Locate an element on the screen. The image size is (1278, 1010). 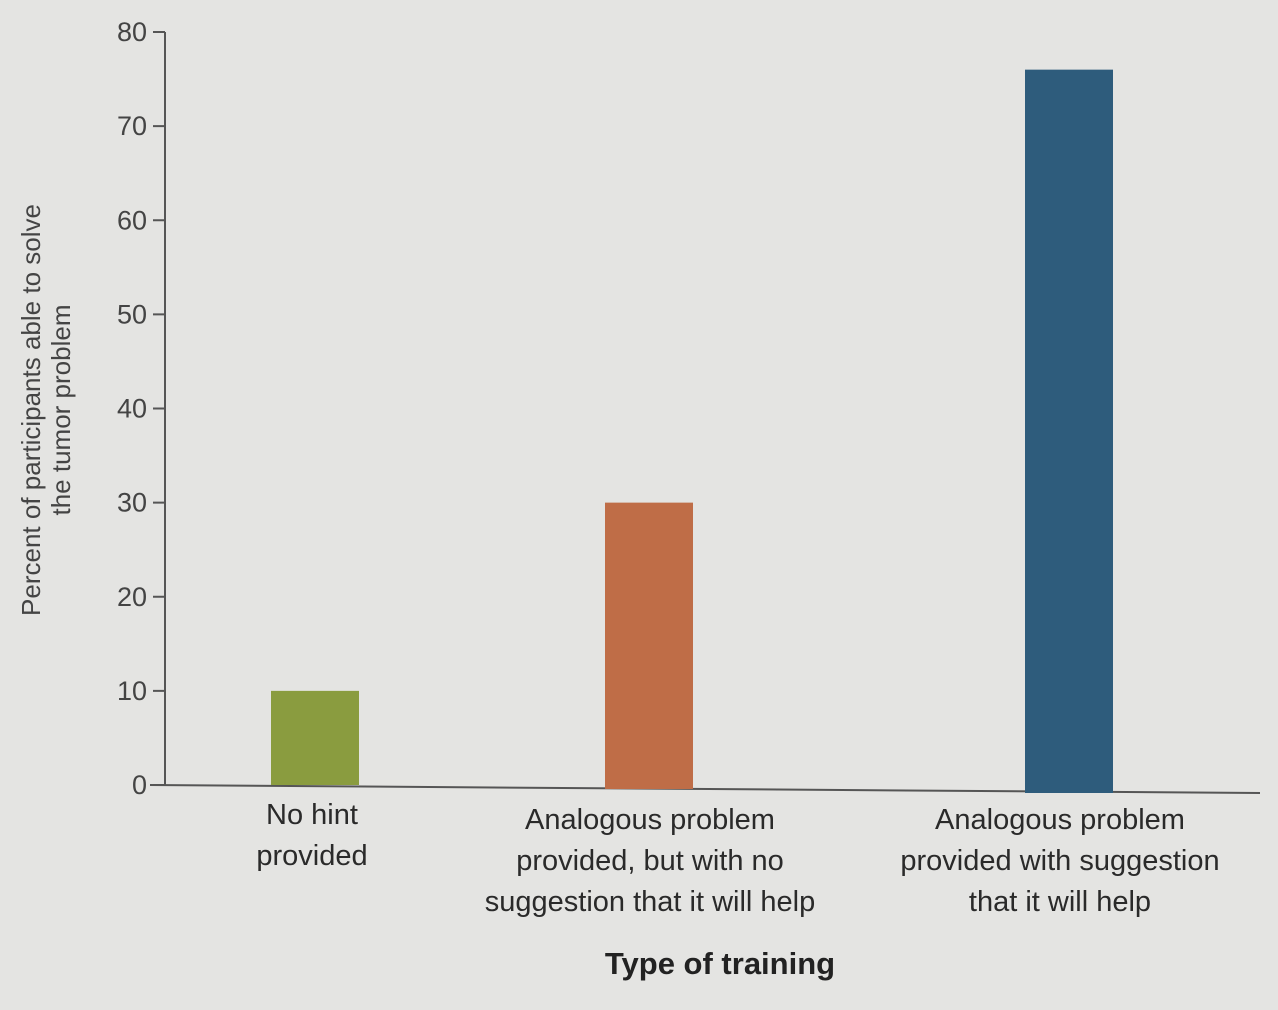
y-tick-label: 50 is located at coordinates (132, 314).